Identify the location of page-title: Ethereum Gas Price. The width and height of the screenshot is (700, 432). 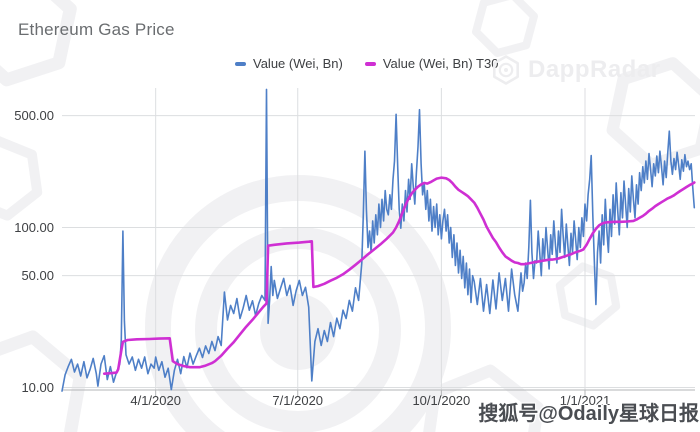
(96, 29).